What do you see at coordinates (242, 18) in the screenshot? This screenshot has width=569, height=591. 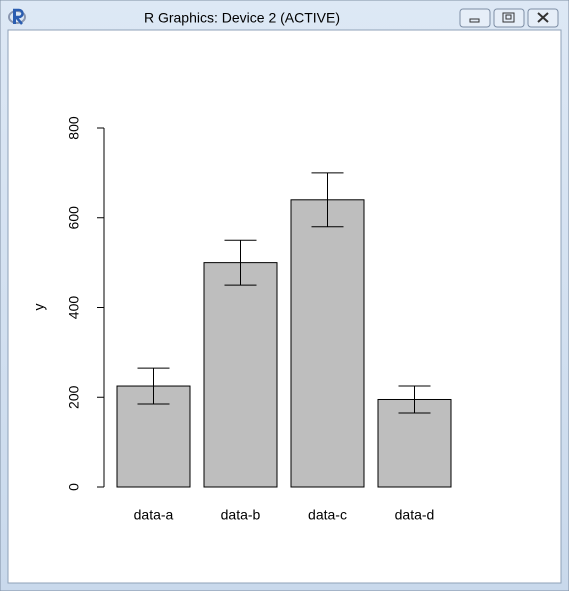 I see `window-title: R Graphics: Device 2 (ACTIVE)` at bounding box center [242, 18].